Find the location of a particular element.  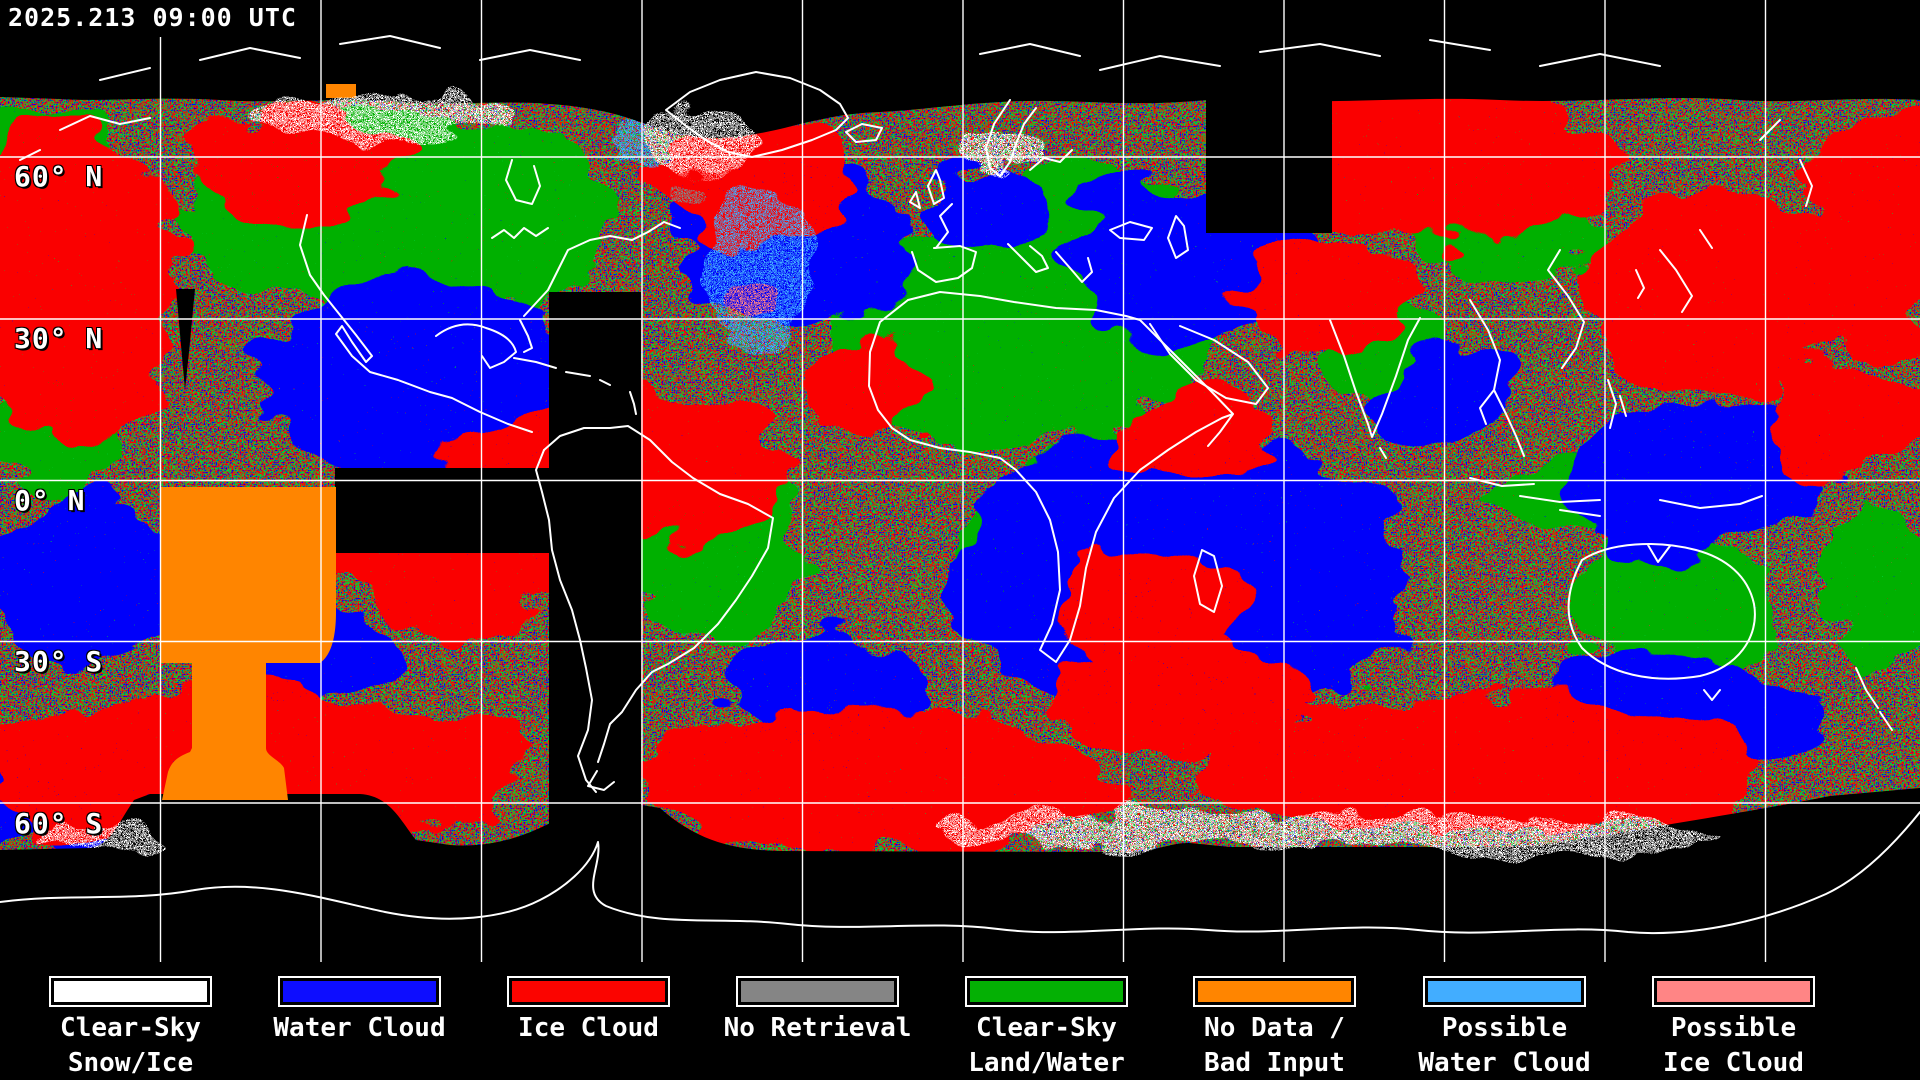

coverage-gap-atlantic-north is located at coordinates (1269, 160).